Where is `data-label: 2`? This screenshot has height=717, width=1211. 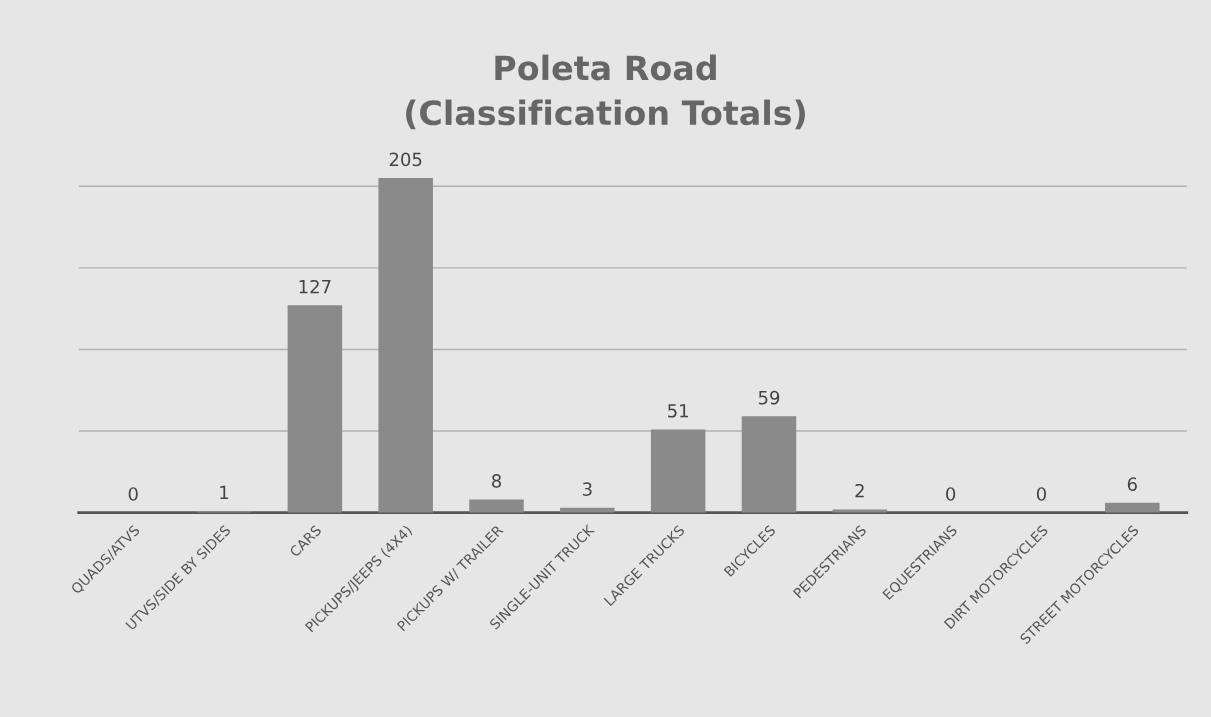
data-label: 2 is located at coordinates (859, 490).